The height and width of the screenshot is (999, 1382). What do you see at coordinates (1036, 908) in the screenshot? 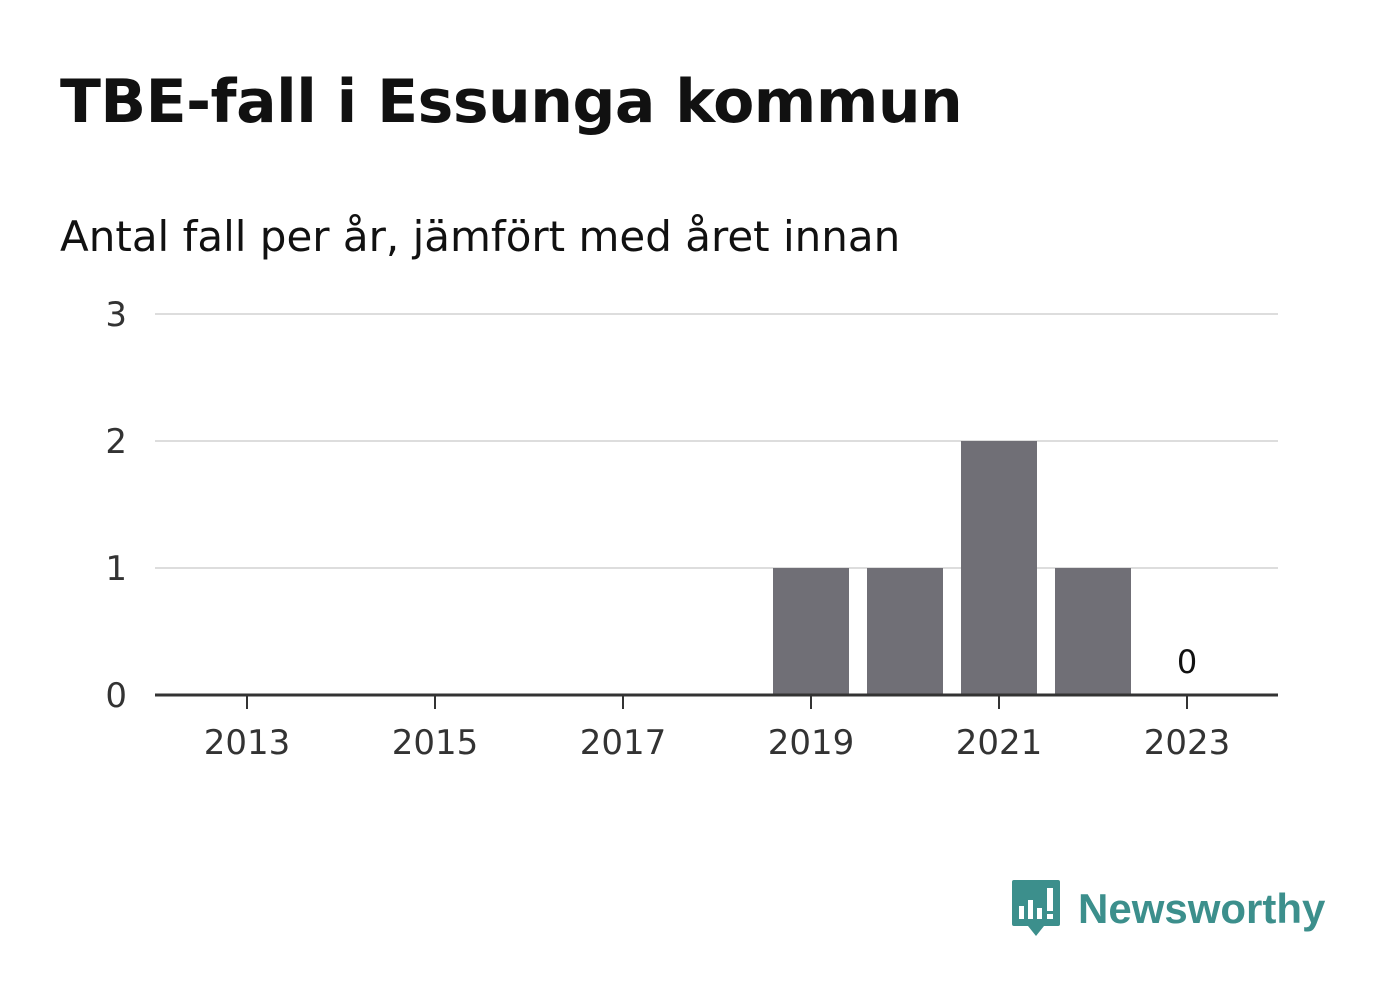
I see `newsworthy-logo-icon` at bounding box center [1036, 908].